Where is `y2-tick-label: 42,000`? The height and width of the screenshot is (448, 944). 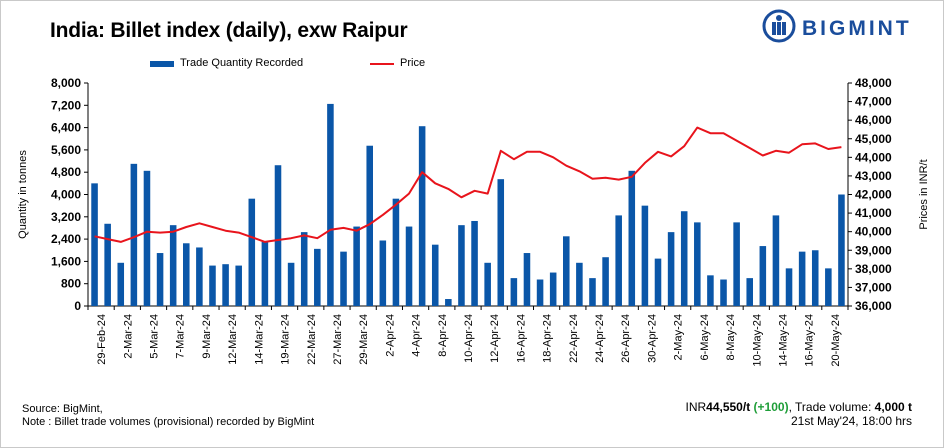 y2-tick-label: 42,000 is located at coordinates (873, 195).